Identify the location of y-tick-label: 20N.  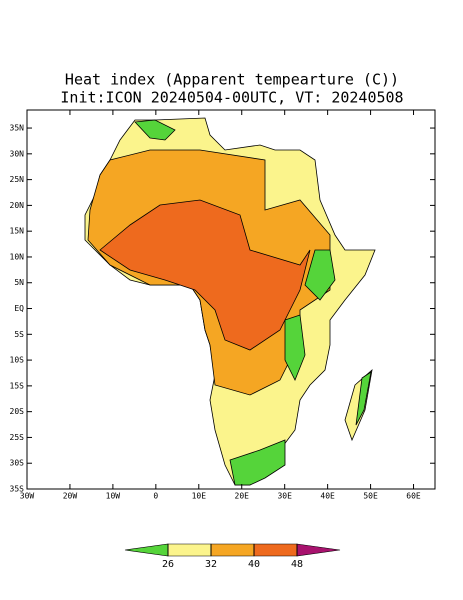
(17, 205).